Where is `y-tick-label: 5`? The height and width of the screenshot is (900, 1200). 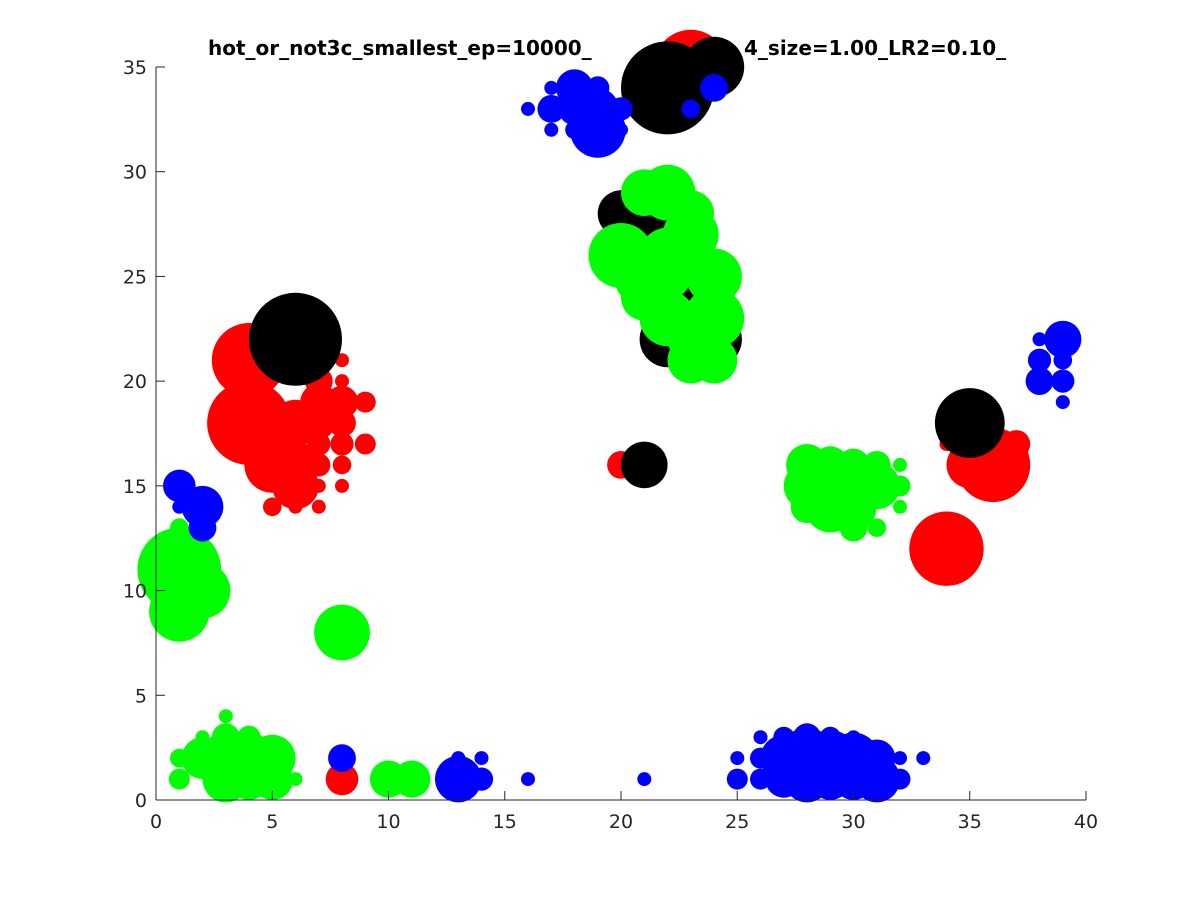 y-tick-label: 5 is located at coordinates (141, 696).